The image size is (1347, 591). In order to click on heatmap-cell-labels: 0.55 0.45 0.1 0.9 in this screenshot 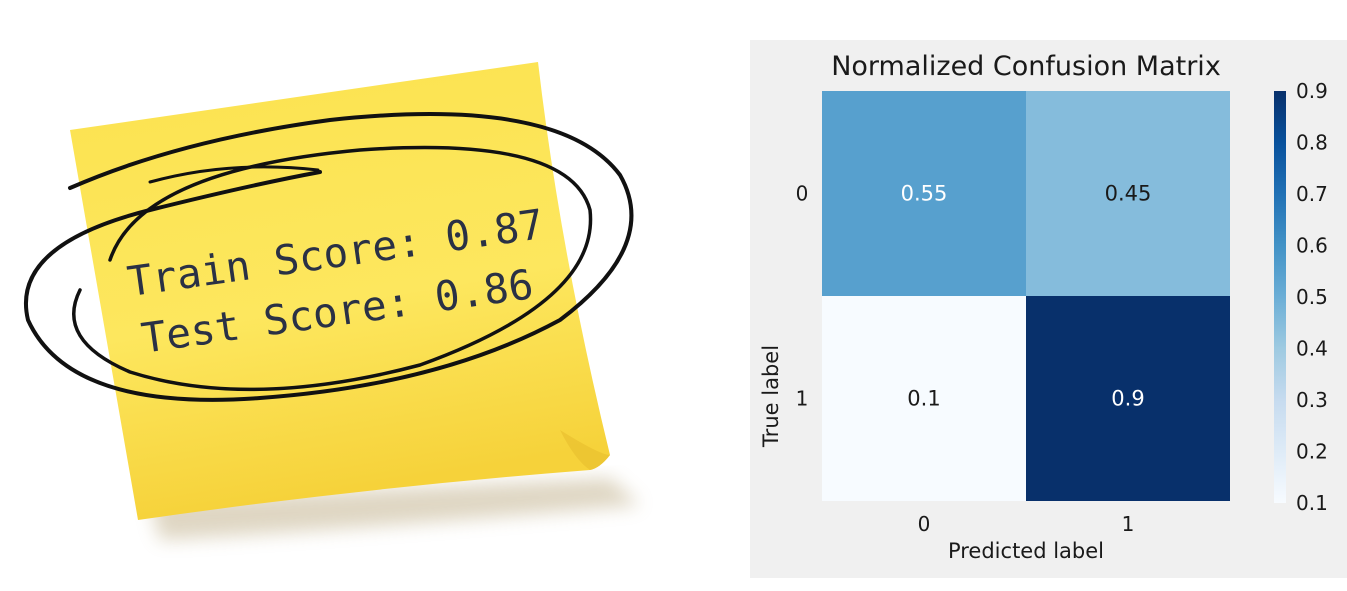, I will do `click(1026, 296)`.